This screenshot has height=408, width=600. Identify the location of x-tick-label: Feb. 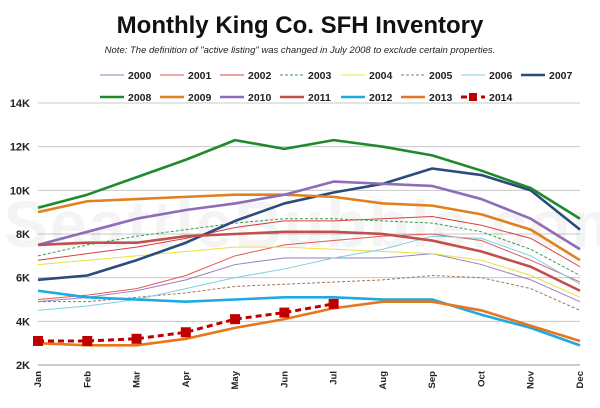
(87, 379).